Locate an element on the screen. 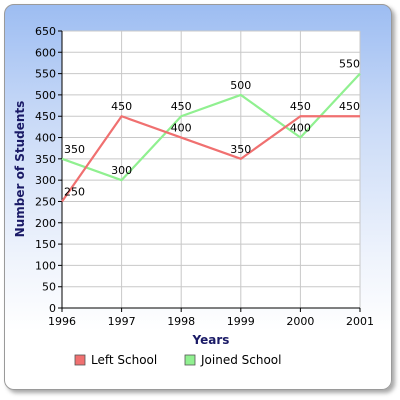 This screenshot has width=400, height=400. y-tick-label: 350 is located at coordinates (45, 159).